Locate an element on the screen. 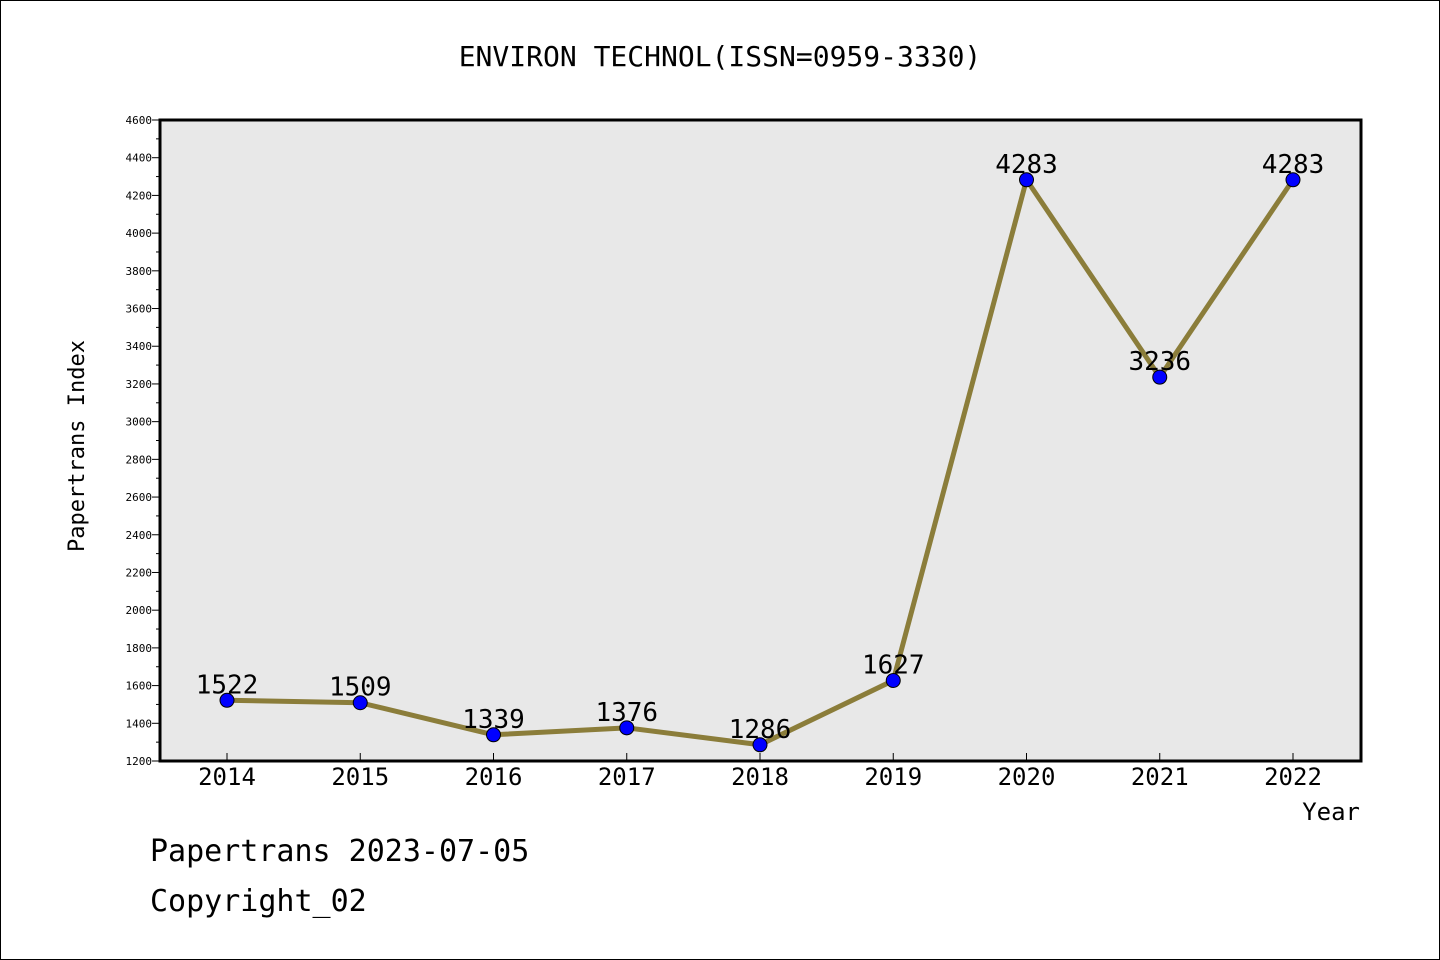  y-tick-label: 3800 is located at coordinates (139, 271).